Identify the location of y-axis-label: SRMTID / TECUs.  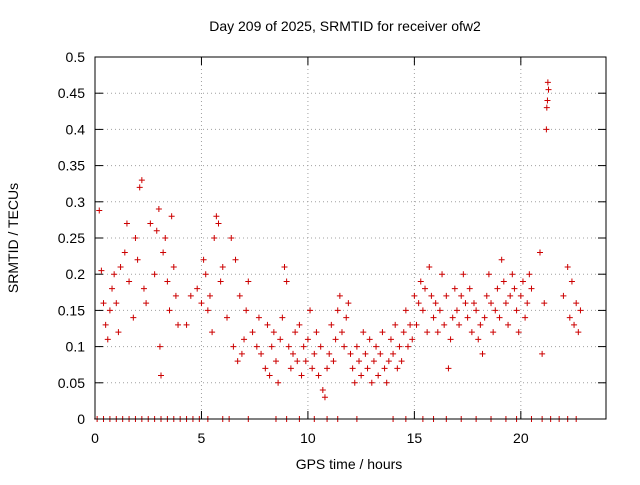
(13, 238).